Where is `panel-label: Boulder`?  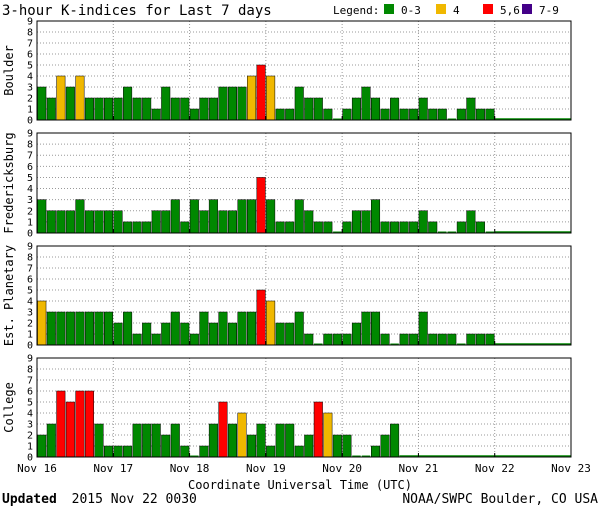
panel-label: Boulder is located at coordinates (9, 70).